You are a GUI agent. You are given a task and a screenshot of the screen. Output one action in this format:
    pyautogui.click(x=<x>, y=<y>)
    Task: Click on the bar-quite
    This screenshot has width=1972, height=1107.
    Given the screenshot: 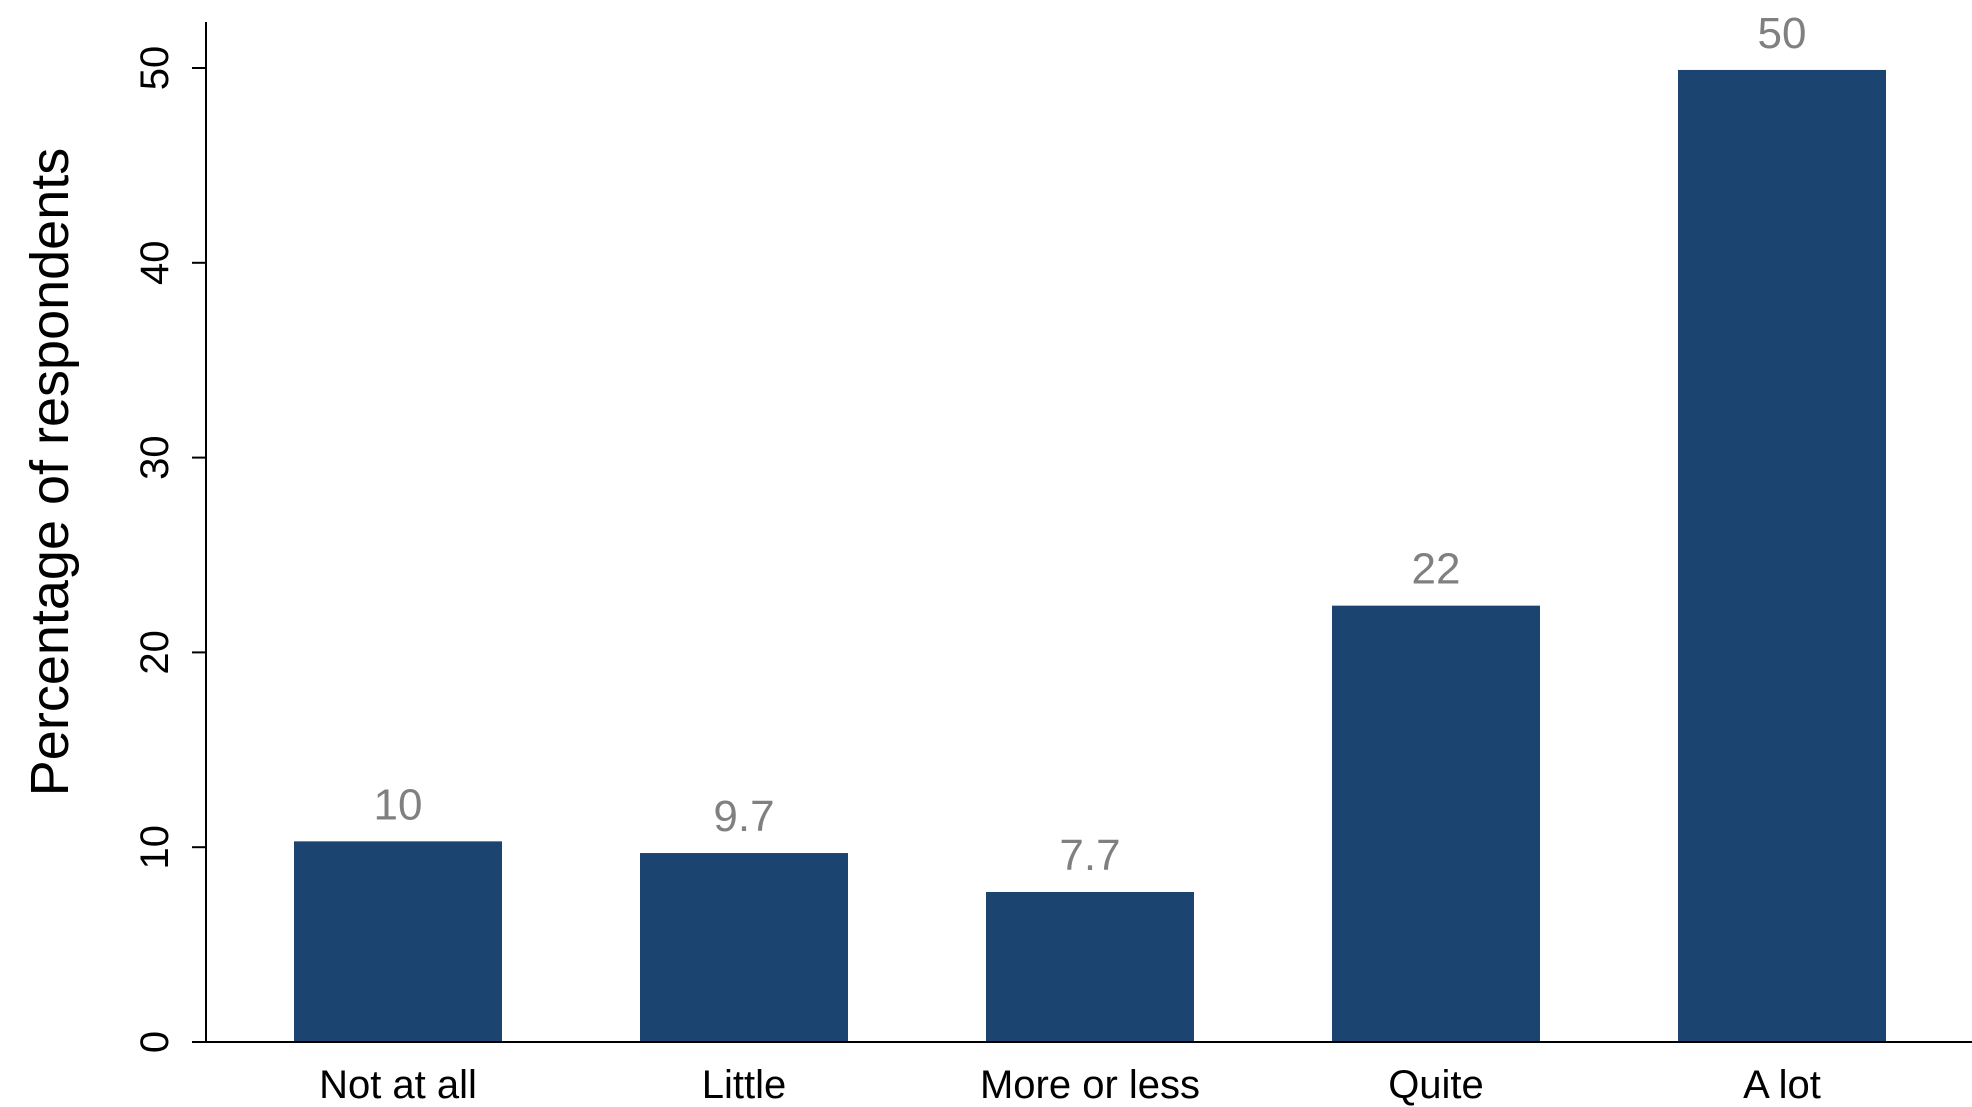 What is the action you would take?
    pyautogui.click(x=1436, y=823)
    